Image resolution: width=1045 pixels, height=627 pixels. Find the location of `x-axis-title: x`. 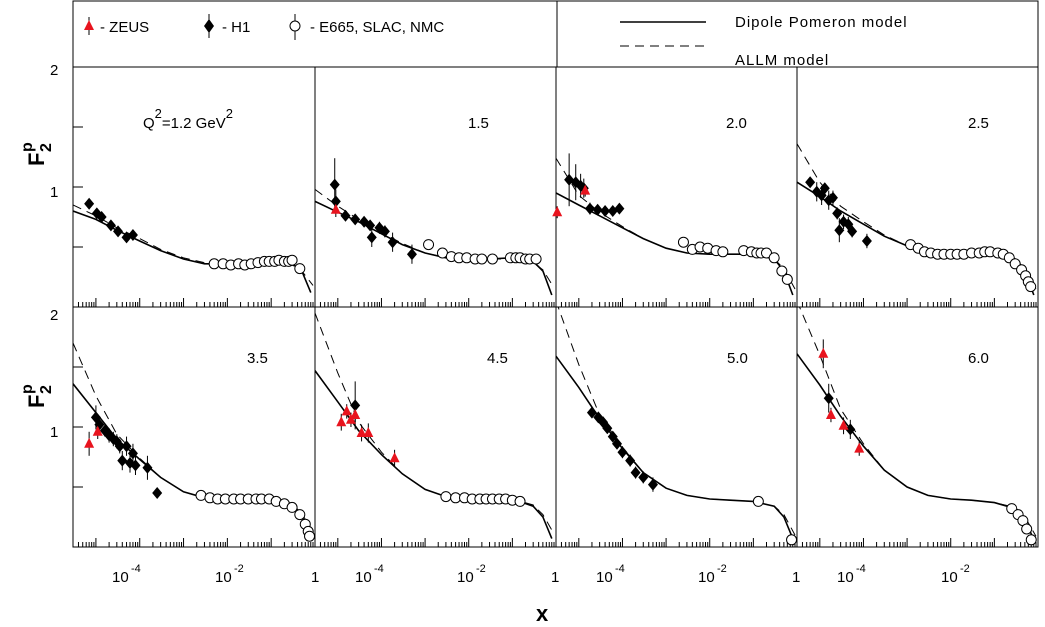

x-axis-title: x is located at coordinates (542, 613).